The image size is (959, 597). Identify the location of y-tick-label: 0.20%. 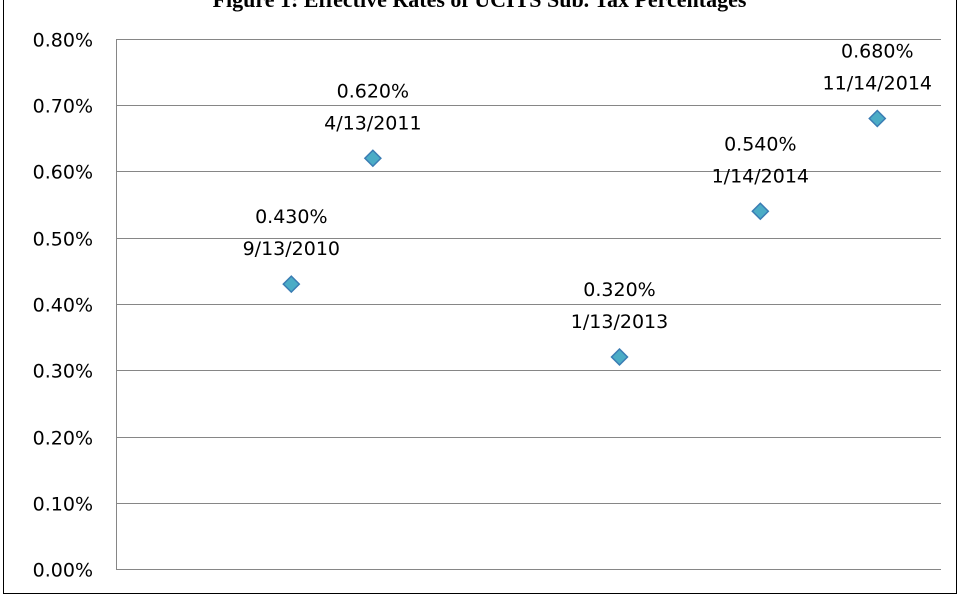
(63, 439).